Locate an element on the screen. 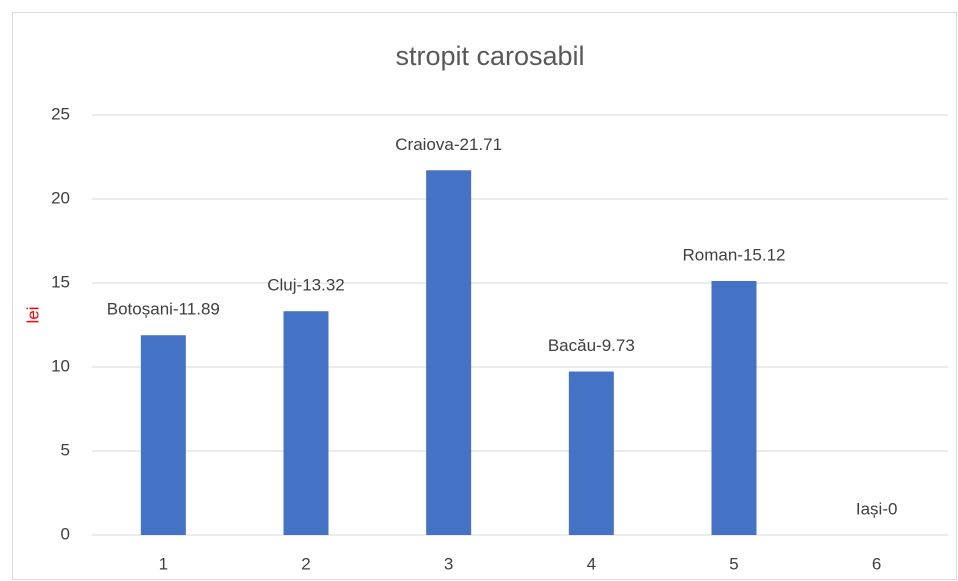 The height and width of the screenshot is (581, 958). x-tick-label: 5 is located at coordinates (733, 563).